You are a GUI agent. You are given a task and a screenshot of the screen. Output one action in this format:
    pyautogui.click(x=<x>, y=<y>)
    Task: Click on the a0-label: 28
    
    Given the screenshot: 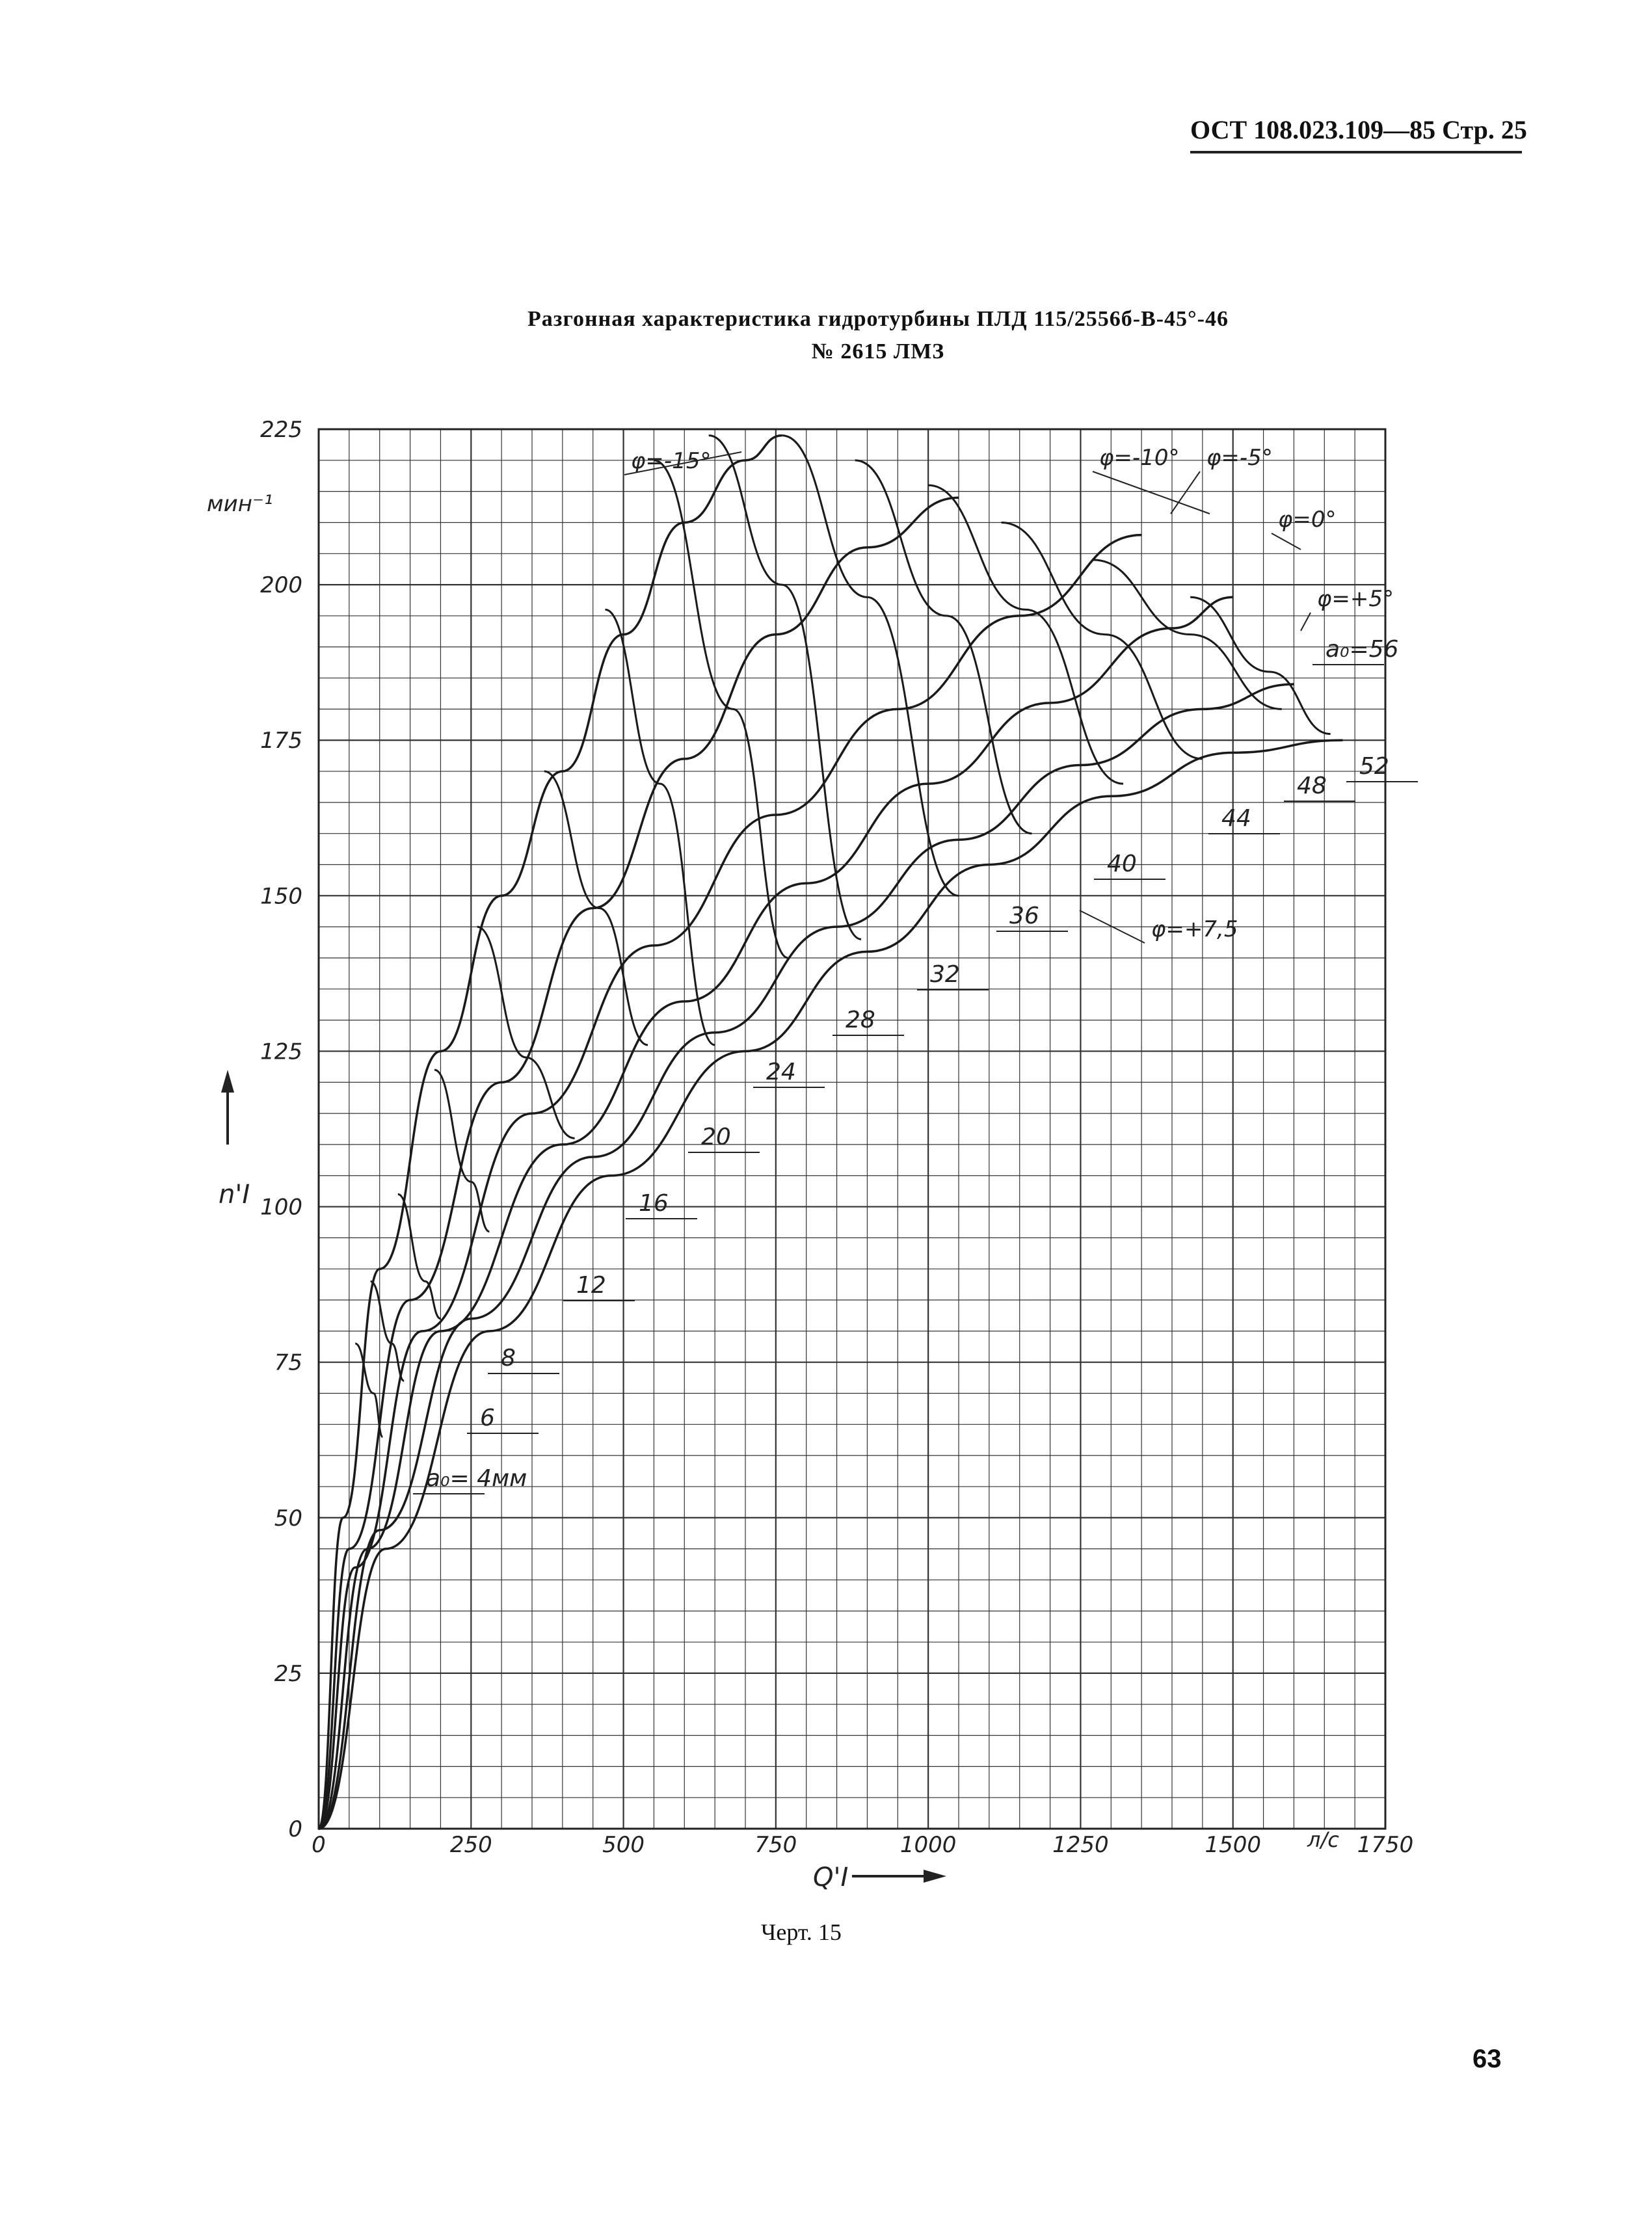 What is the action you would take?
    pyautogui.click(x=860, y=1020)
    